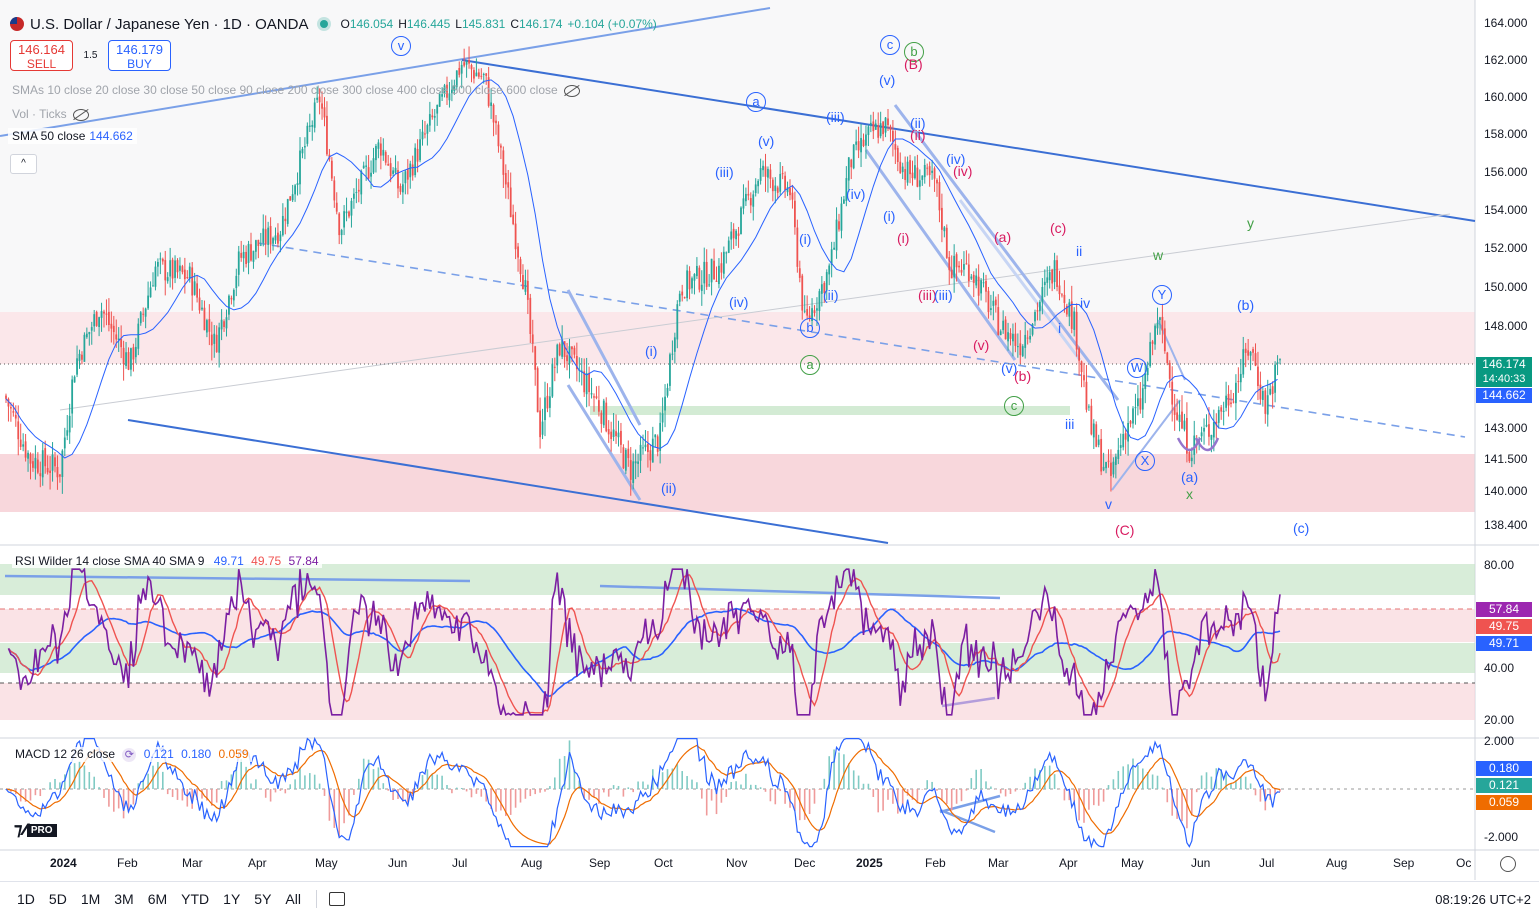  I want to click on range-all-button: All, so click(293, 898).